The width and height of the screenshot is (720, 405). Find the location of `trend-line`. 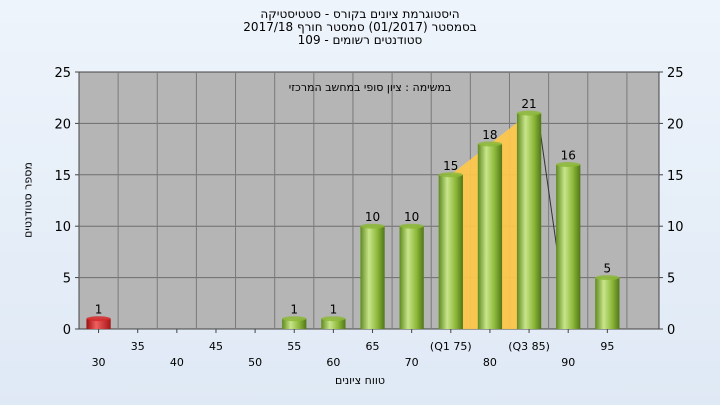

trend-line is located at coordinates (548, 189).